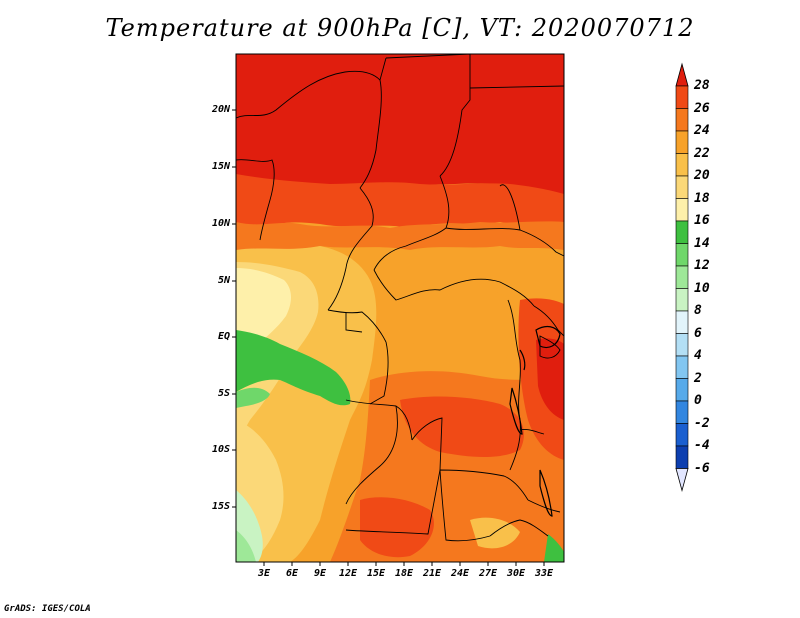 This screenshot has width=800, height=618. Describe the element at coordinates (698, 310) in the screenshot. I see `colorbar-tick-label: 8` at that location.